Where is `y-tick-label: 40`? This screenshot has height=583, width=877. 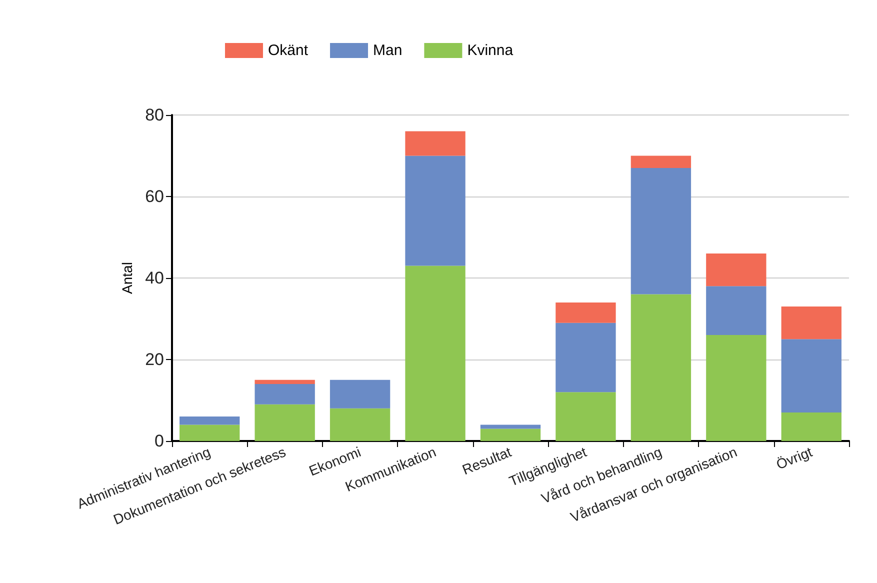
y-tick-label: 40 is located at coordinates (154, 278).